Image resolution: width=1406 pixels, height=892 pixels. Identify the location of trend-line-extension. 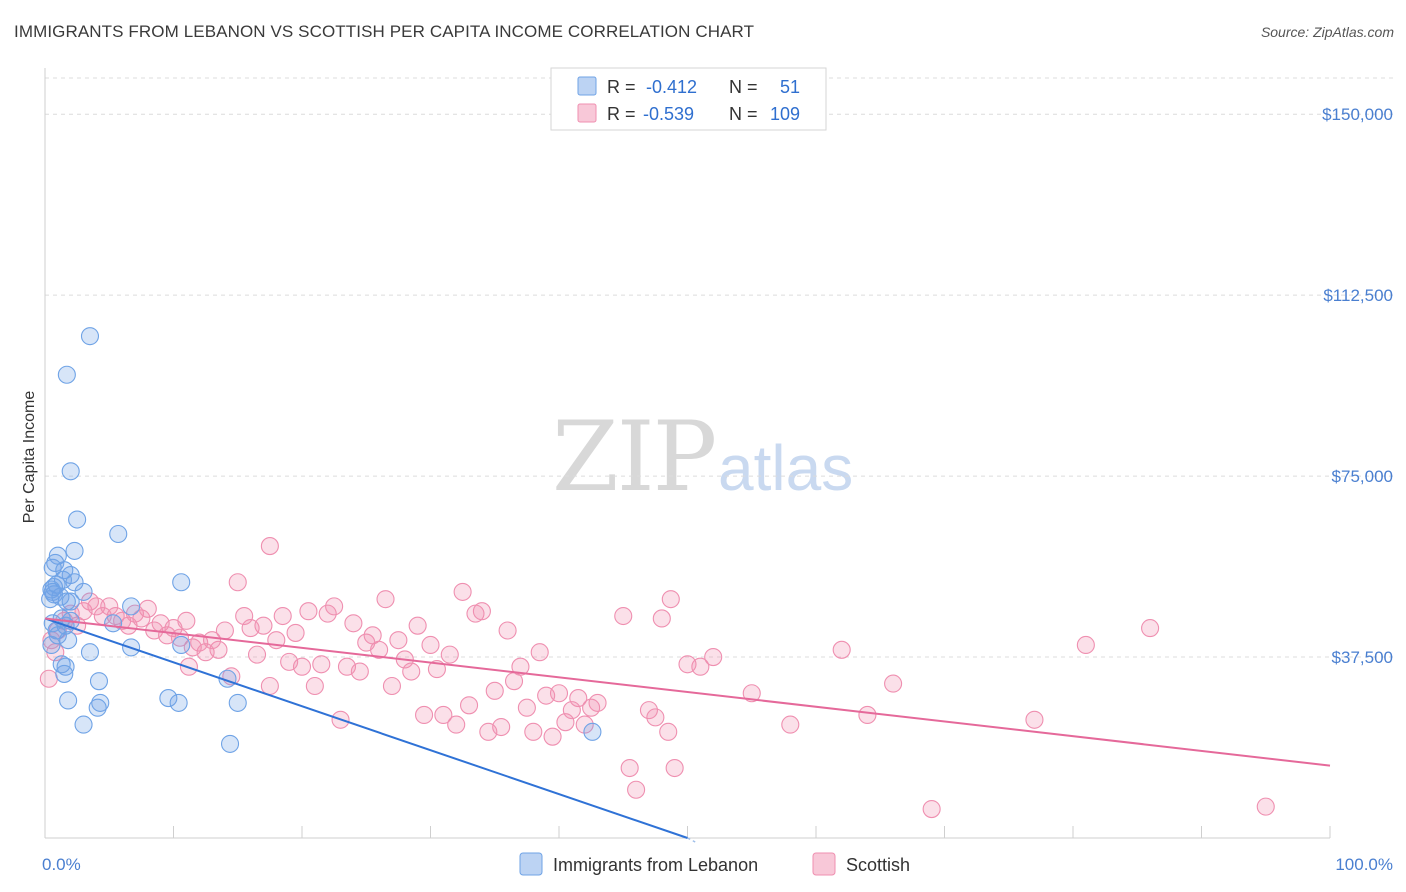
(691, 840).